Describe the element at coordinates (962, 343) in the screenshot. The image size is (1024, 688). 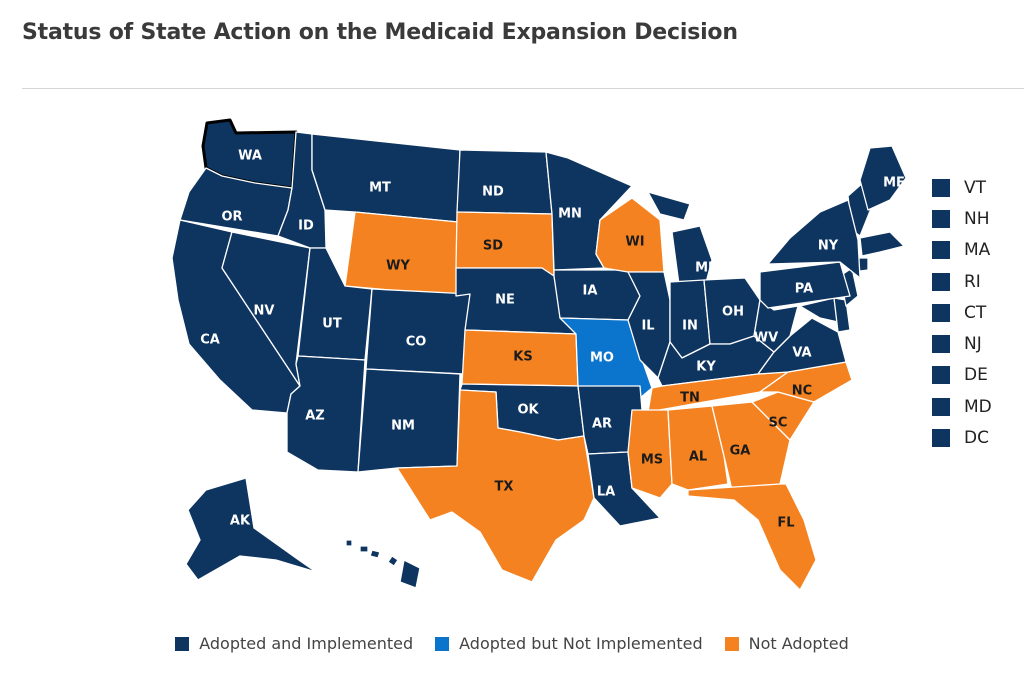
I see `small-state-nj: NJ` at that location.